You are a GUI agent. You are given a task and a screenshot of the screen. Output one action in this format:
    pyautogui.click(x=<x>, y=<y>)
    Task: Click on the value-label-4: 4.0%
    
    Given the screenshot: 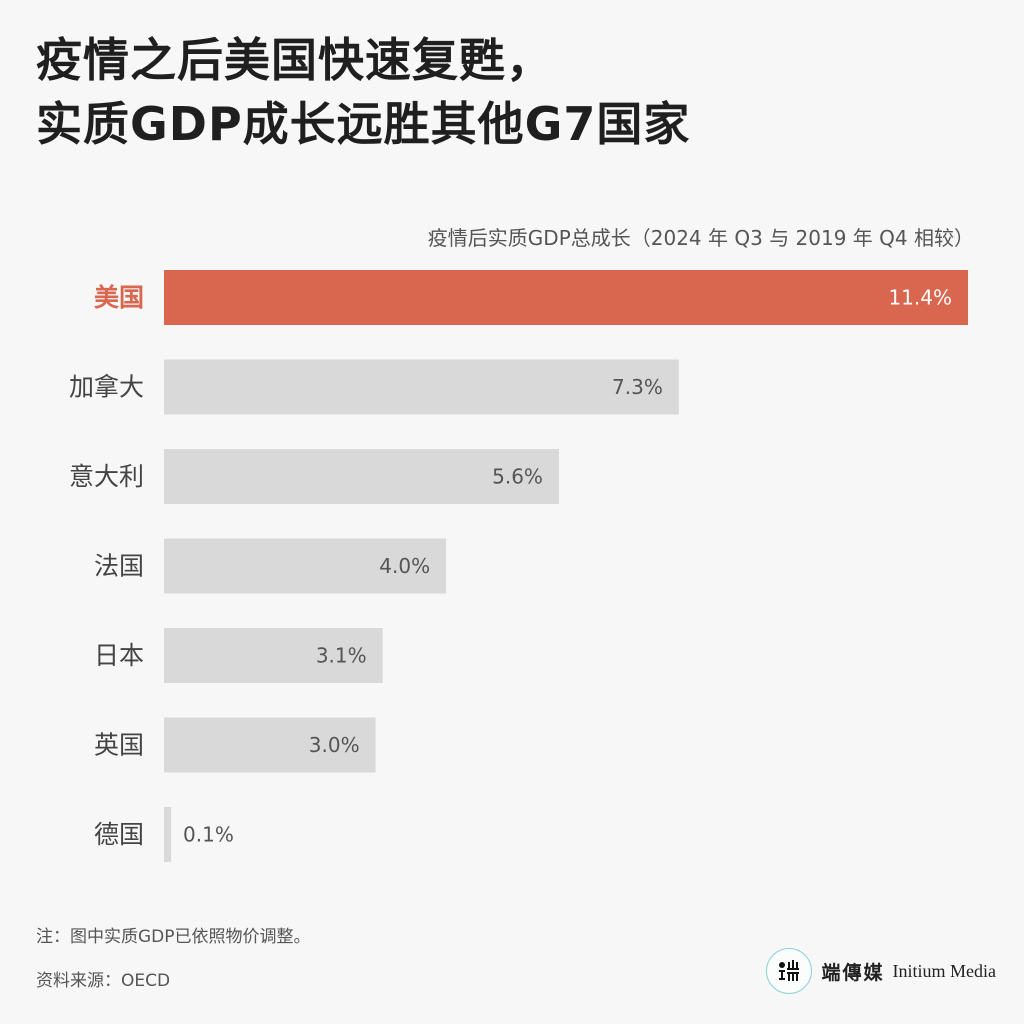 What is the action you would take?
    pyautogui.click(x=404, y=566)
    